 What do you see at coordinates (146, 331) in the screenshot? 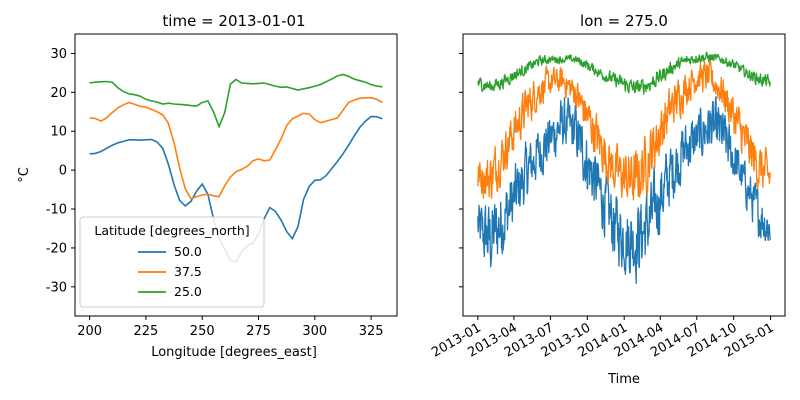
I see `x-tick-label-left: 225` at bounding box center [146, 331].